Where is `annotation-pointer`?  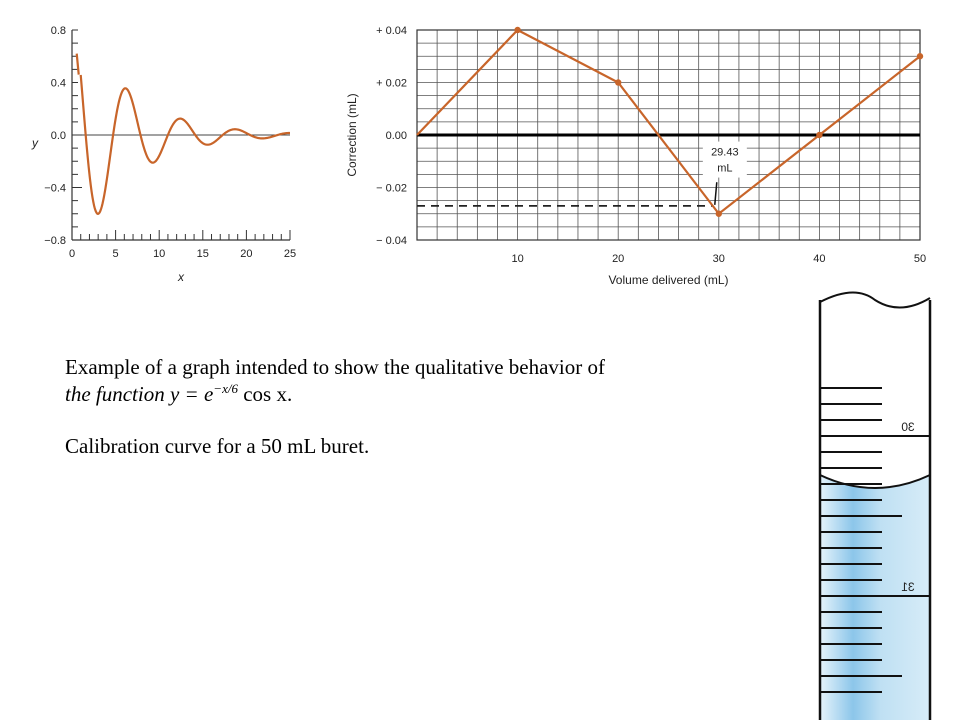
annotation-pointer is located at coordinates (716, 193).